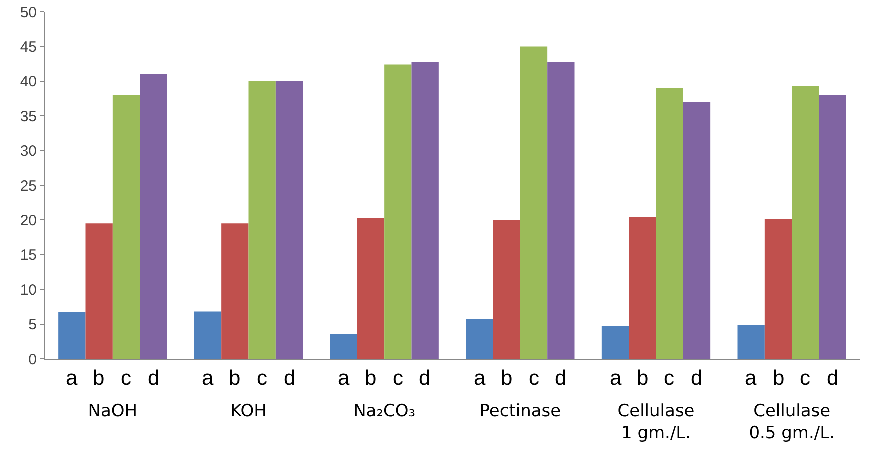  Describe the element at coordinates (28, 47) in the screenshot. I see `y-tick-label: 45` at that location.